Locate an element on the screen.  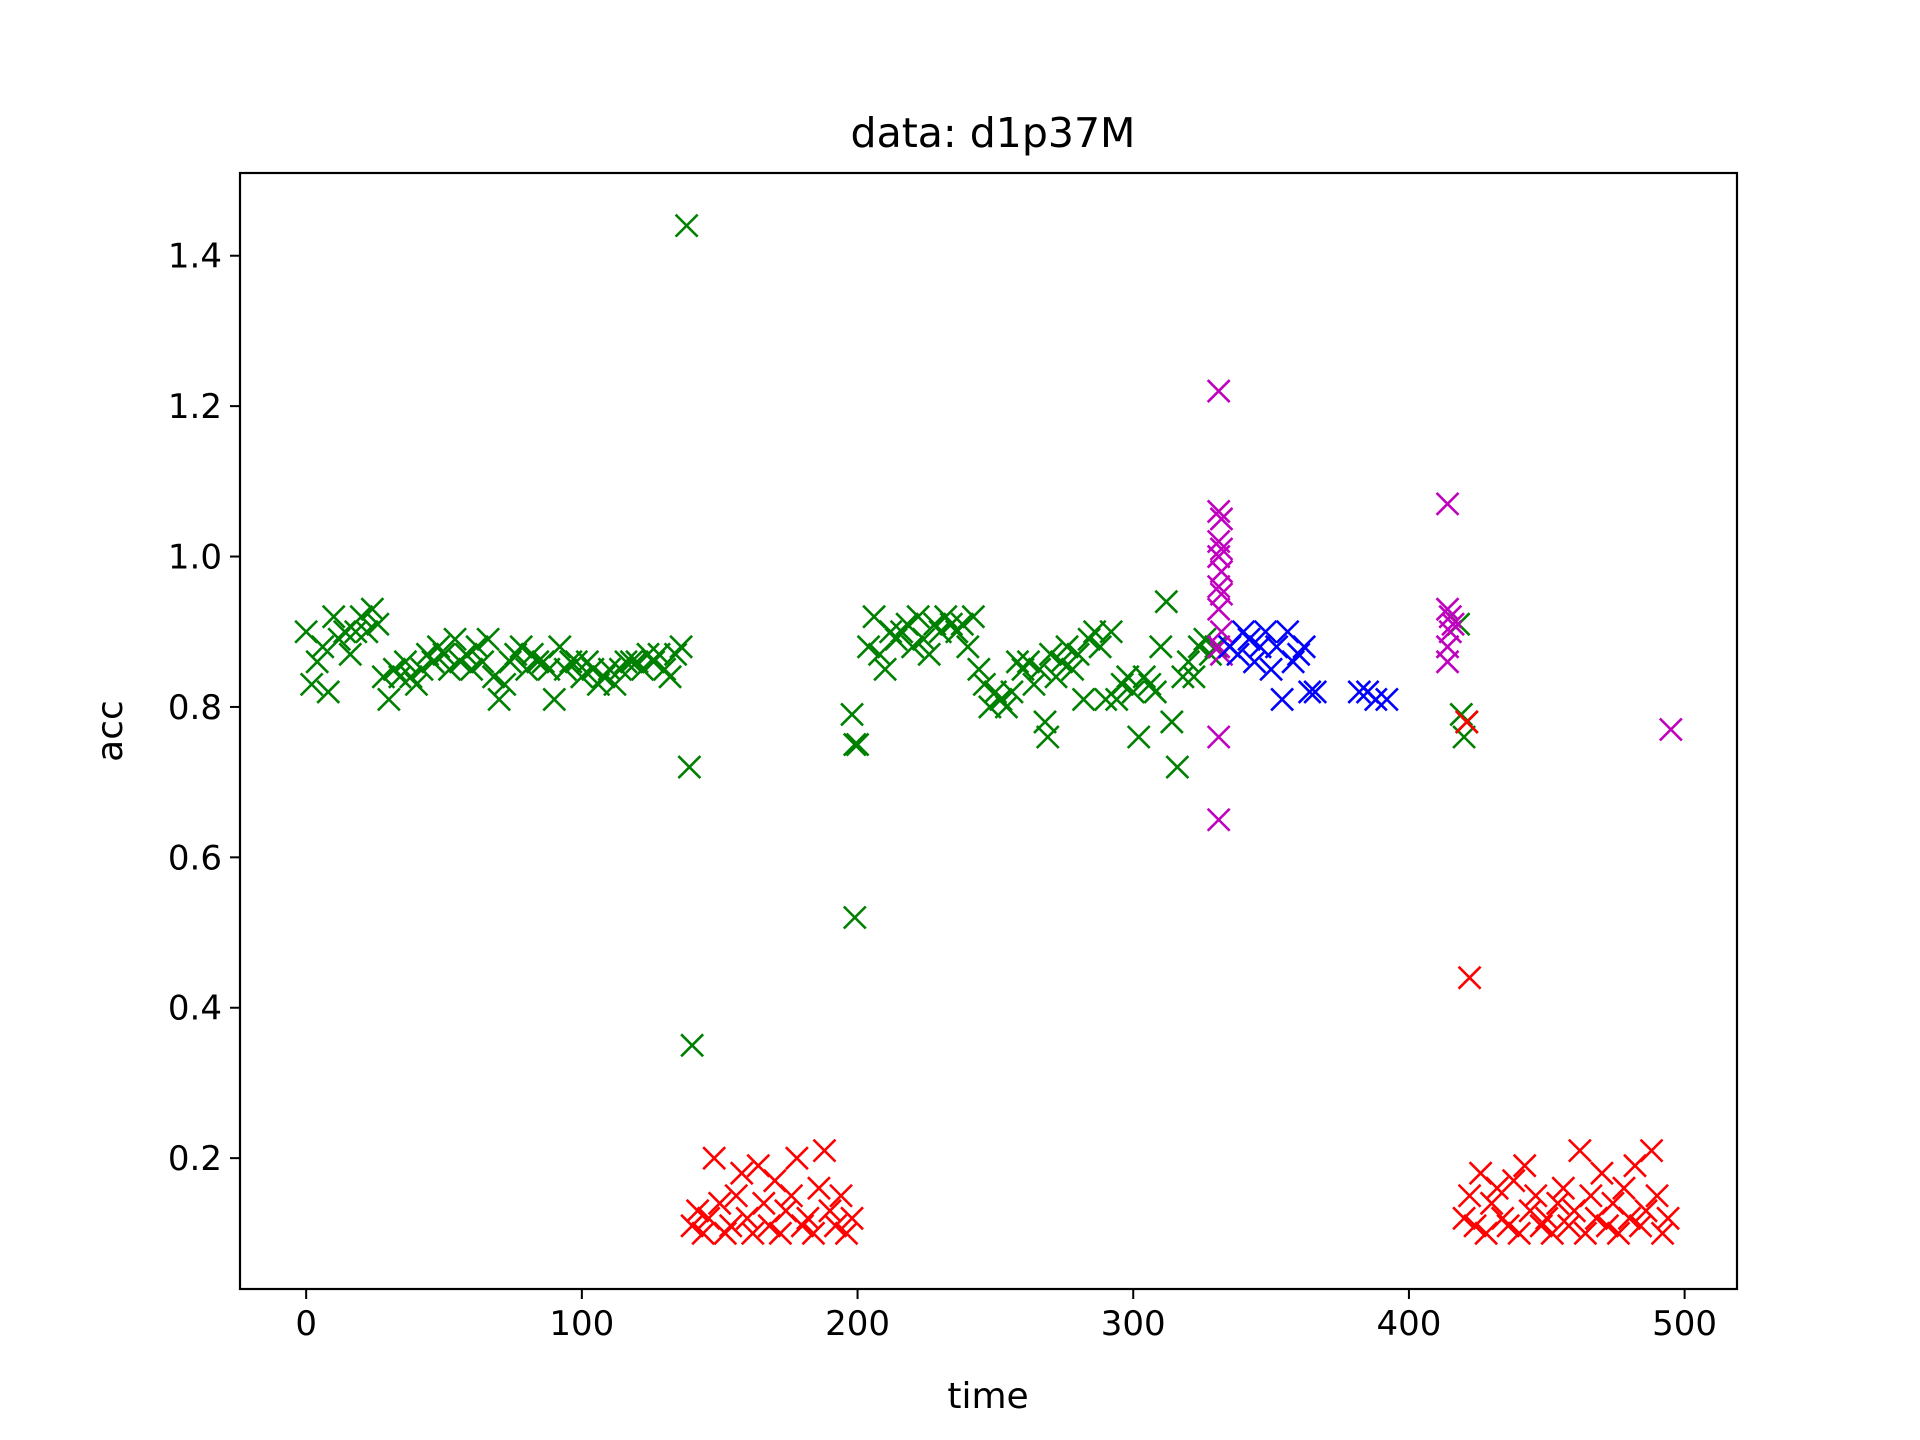
chart-title: data: d1p37M is located at coordinates (993, 133).